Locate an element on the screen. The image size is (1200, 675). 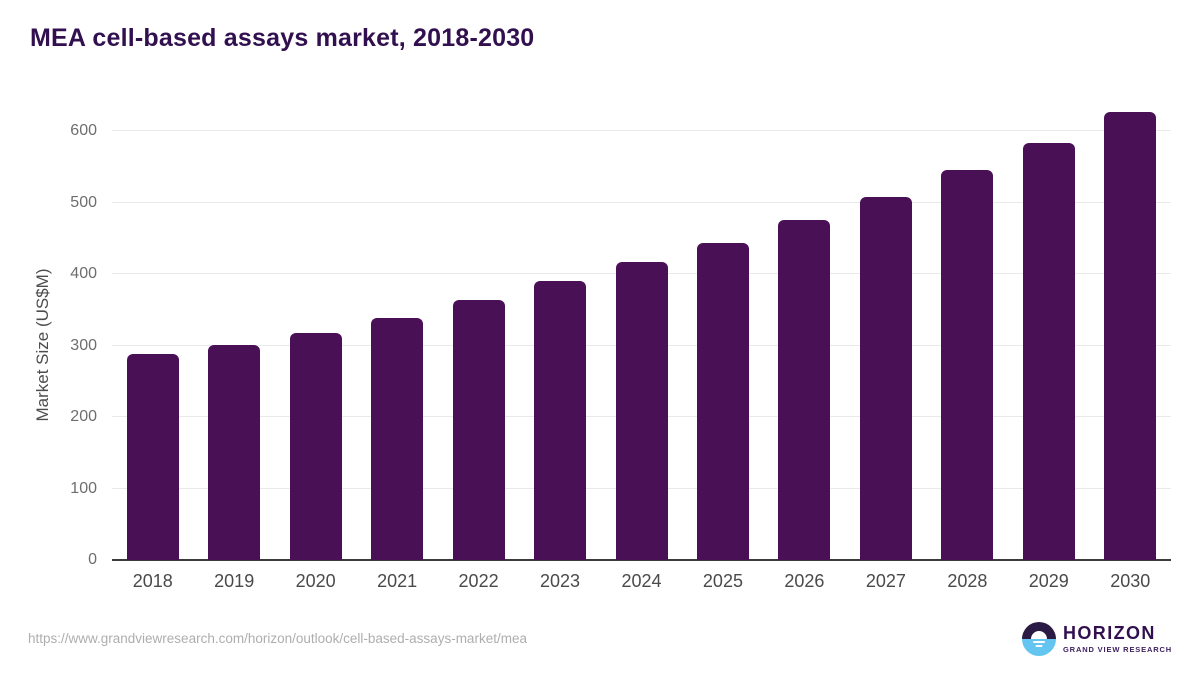
bar-2020 is located at coordinates (315, 446).